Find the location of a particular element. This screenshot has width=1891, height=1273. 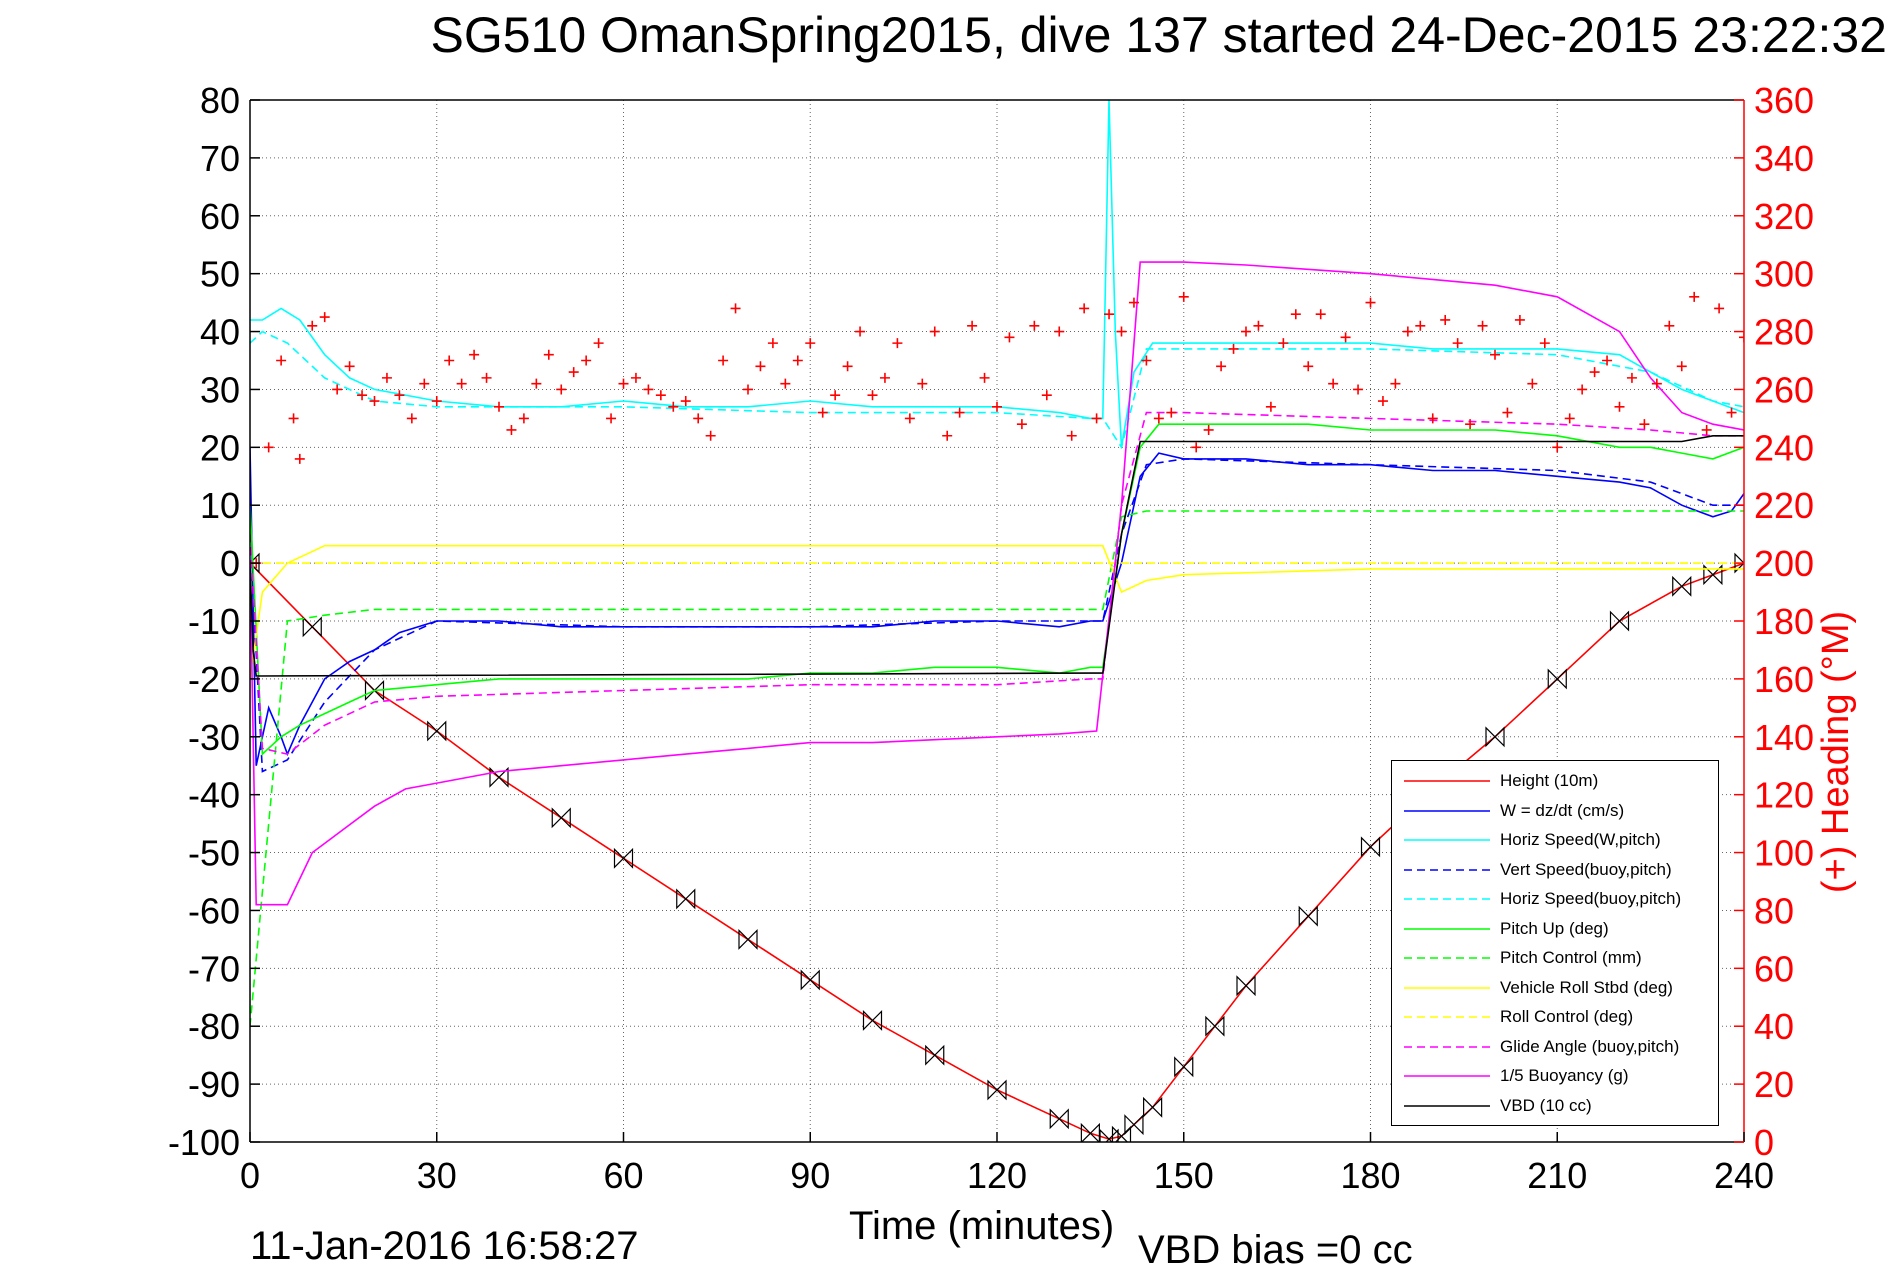

x-tick-label: 150 is located at coordinates (1184, 1175).